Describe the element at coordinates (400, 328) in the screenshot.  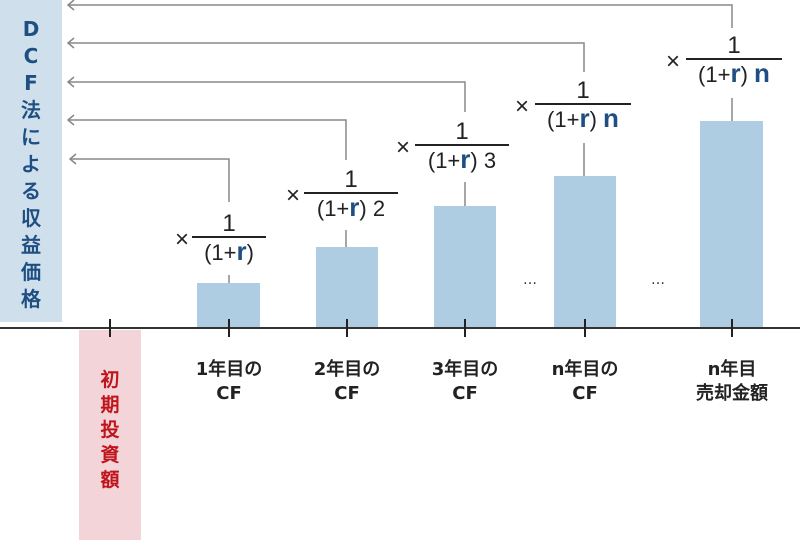
I see `x-axis` at that location.